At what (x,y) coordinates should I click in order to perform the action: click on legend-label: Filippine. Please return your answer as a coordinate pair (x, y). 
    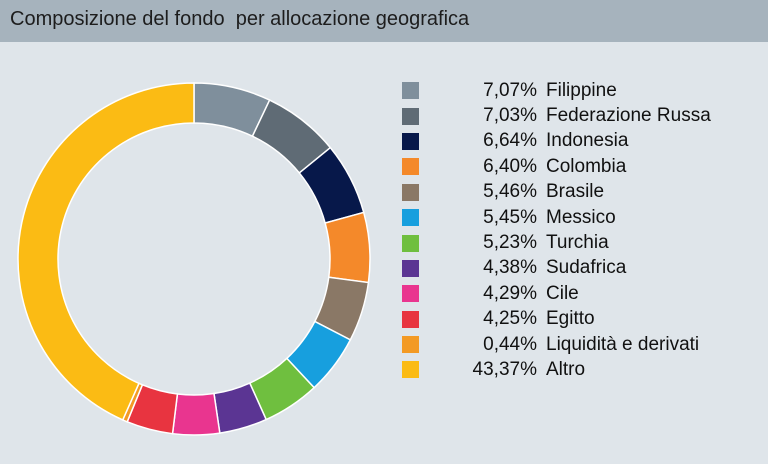
    Looking at the image, I should click on (581, 90).